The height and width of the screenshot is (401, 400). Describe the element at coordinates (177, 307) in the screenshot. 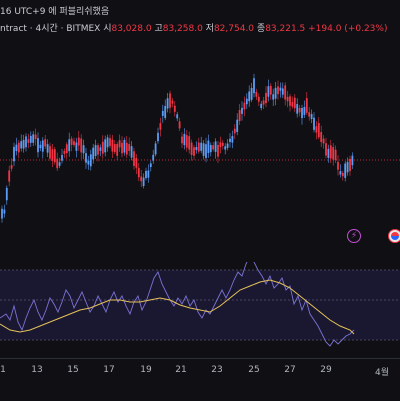

I see `signal-line` at that location.